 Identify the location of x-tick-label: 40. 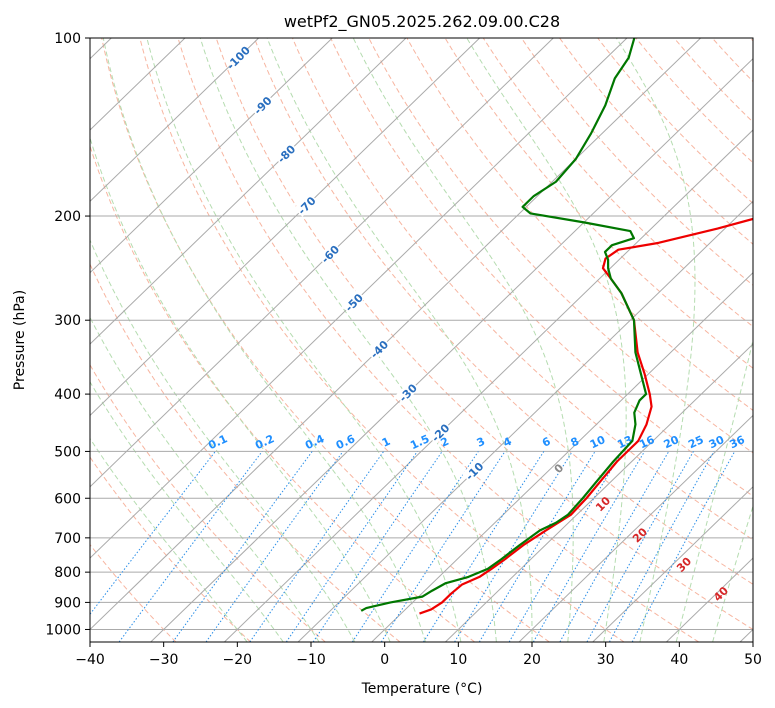
(679, 660).